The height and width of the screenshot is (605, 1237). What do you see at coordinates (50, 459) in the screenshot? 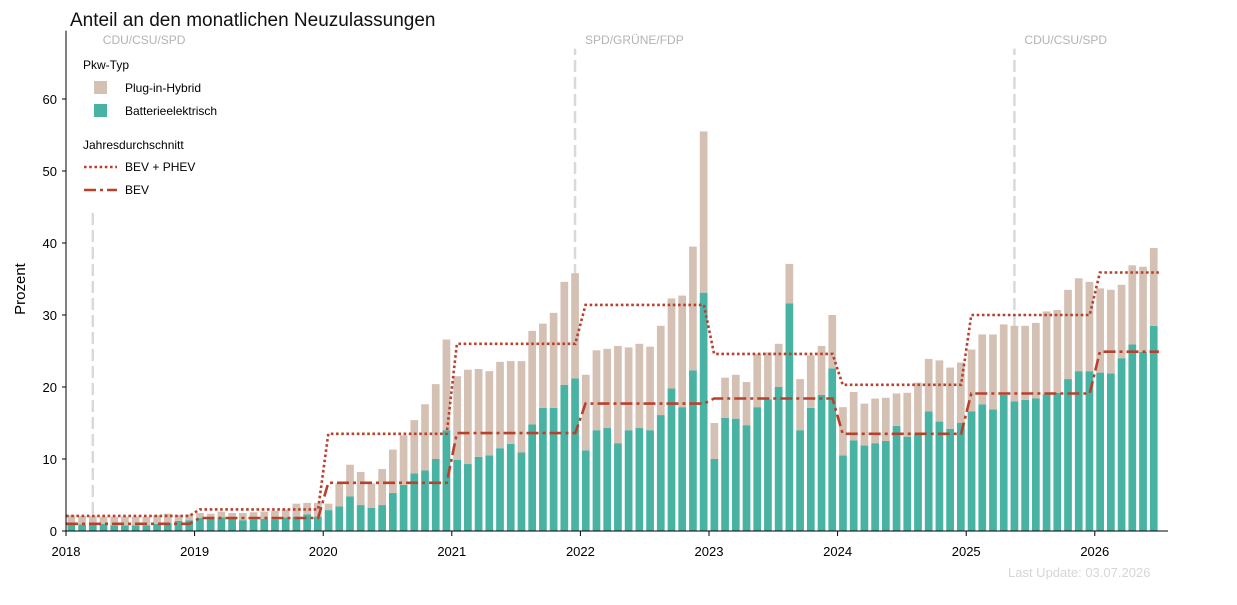
I see `y-tick-label: 10` at bounding box center [50, 459].